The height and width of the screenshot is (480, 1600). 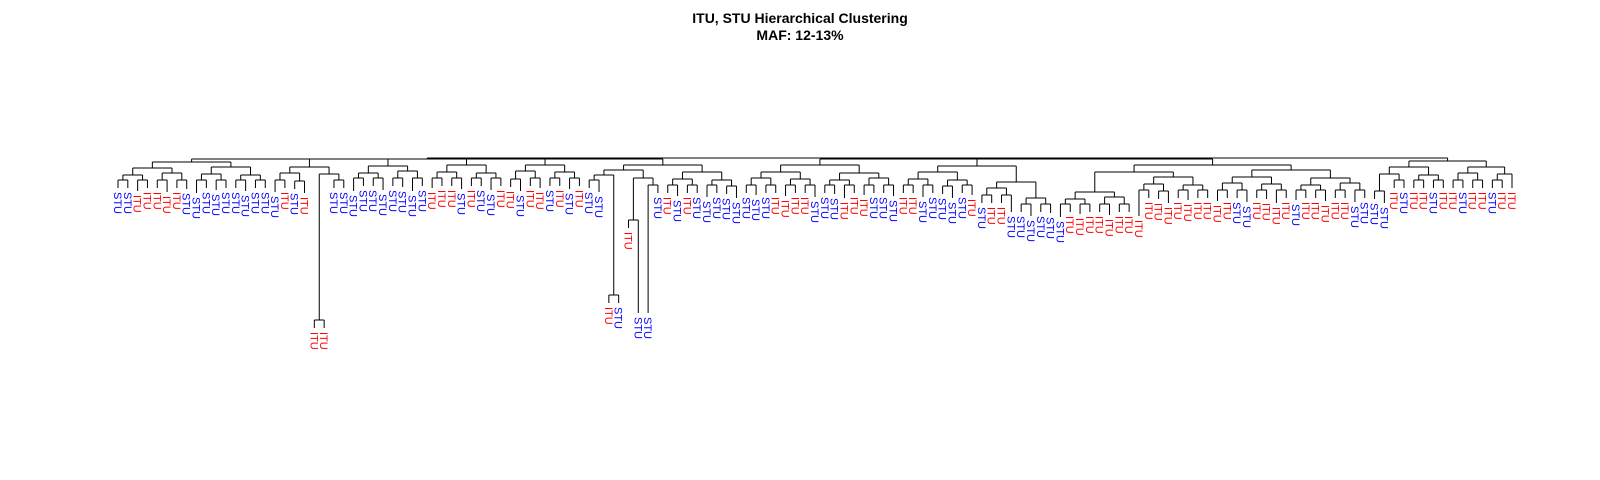 What do you see at coordinates (800, 18) in the screenshot?
I see `chart-title: ITU, STU Hierarchical Clustering` at bounding box center [800, 18].